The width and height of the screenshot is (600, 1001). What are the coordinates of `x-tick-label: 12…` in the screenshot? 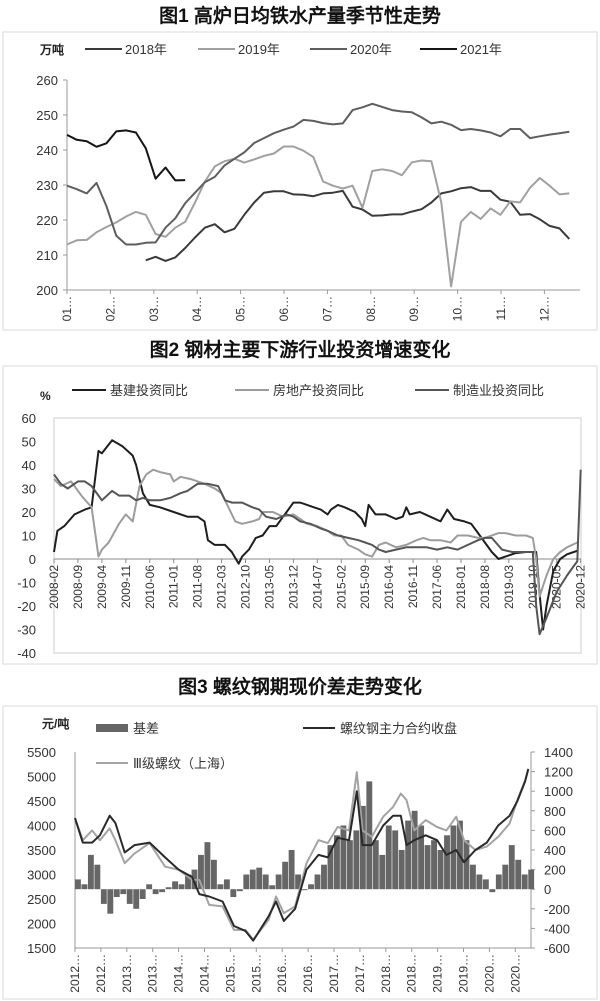 It's located at (544, 308).